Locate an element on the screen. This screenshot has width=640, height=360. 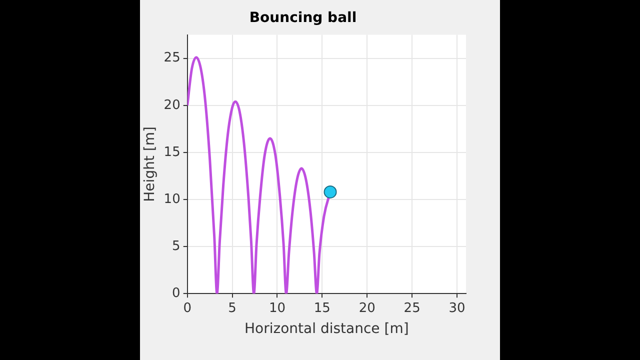
y-axis-title: Height [m] is located at coordinates (150, 164).